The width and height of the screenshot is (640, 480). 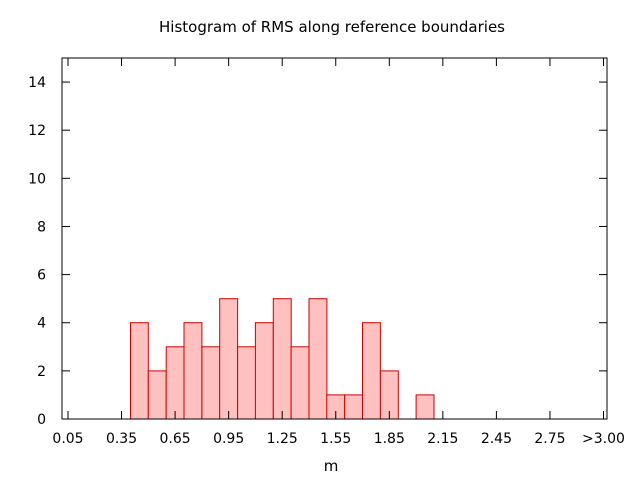 I want to click on x-tick-label: 1.85, so click(x=389, y=439).